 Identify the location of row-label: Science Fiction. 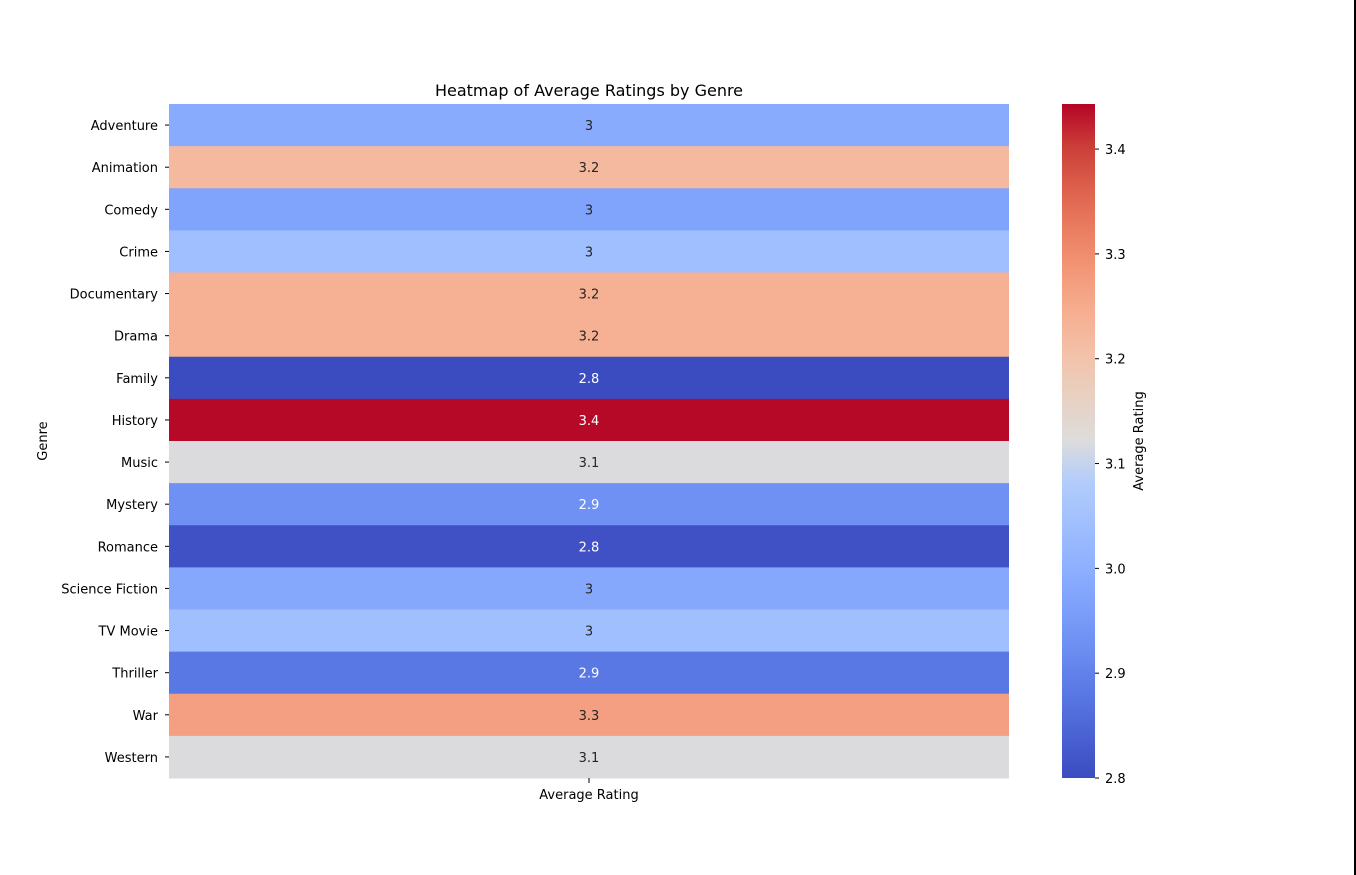
(109, 589).